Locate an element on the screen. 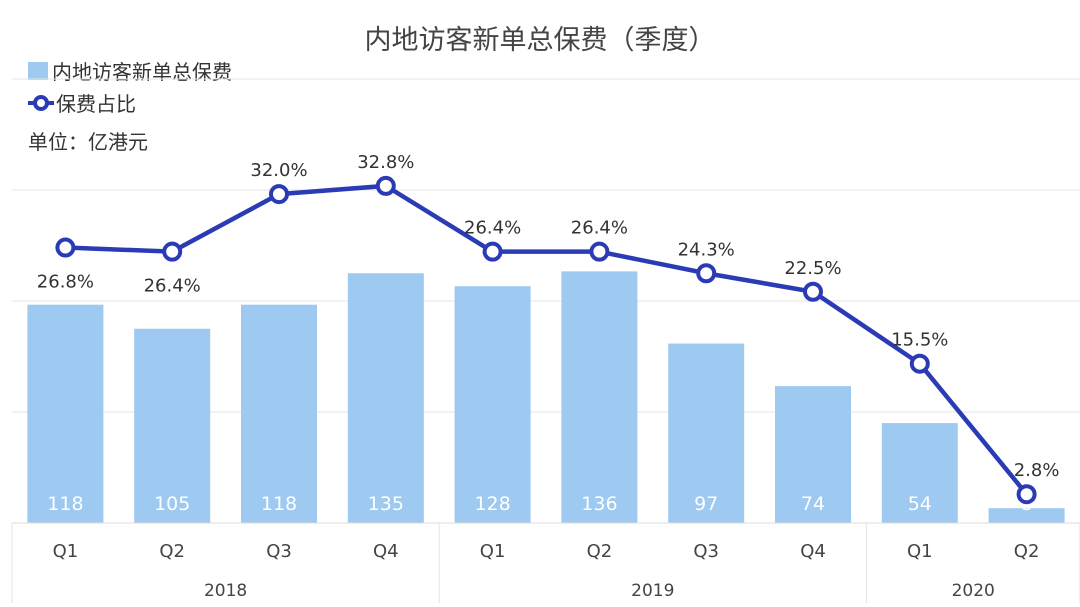  unit-label: 单位：亿港元 is located at coordinates (88, 142).